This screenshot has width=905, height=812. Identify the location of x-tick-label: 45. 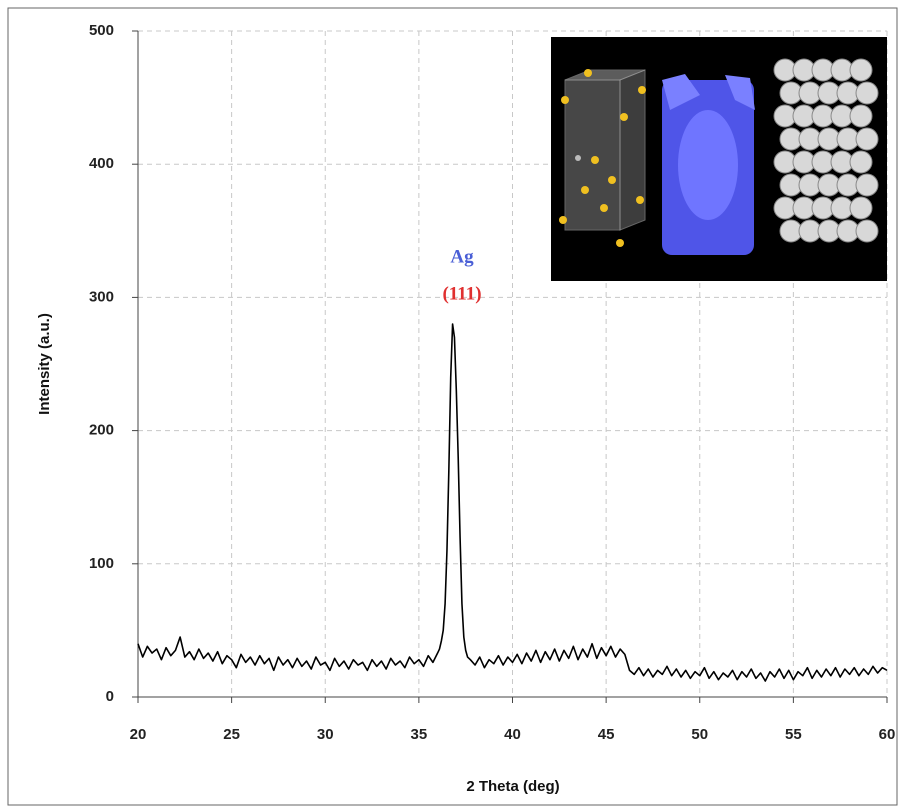
(606, 734).